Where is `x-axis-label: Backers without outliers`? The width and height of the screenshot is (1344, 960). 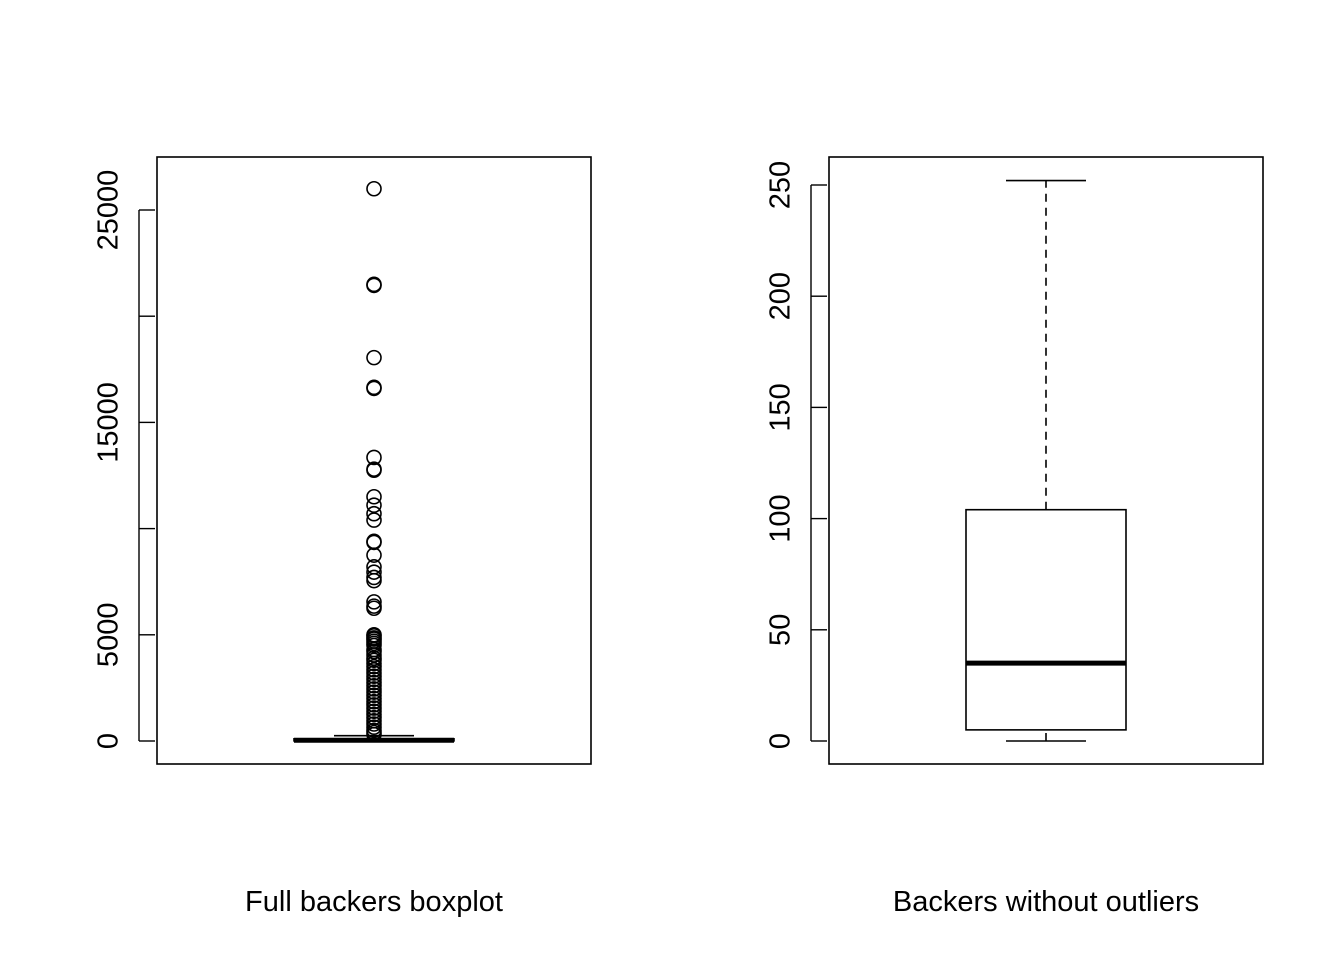 x-axis-label: Backers without outliers is located at coordinates (1046, 902).